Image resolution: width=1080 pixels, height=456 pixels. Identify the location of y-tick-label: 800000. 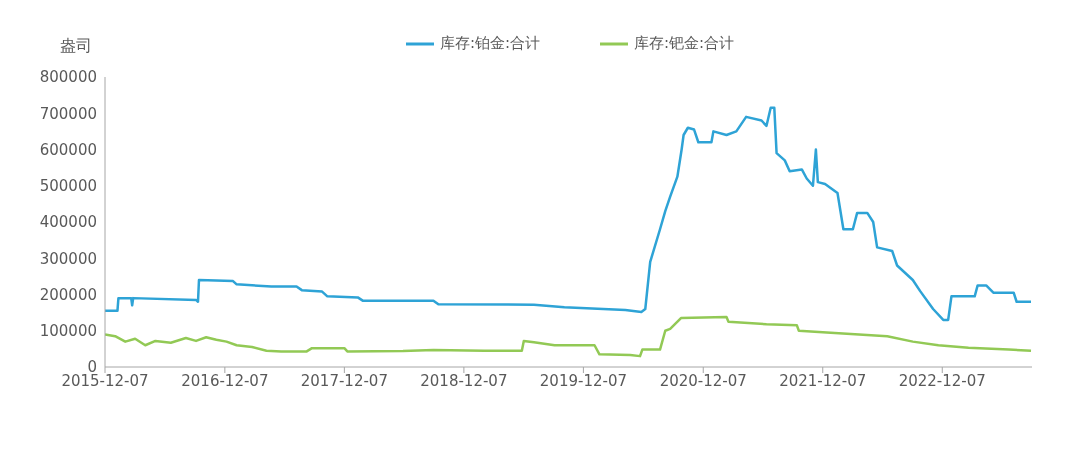
(68, 77).